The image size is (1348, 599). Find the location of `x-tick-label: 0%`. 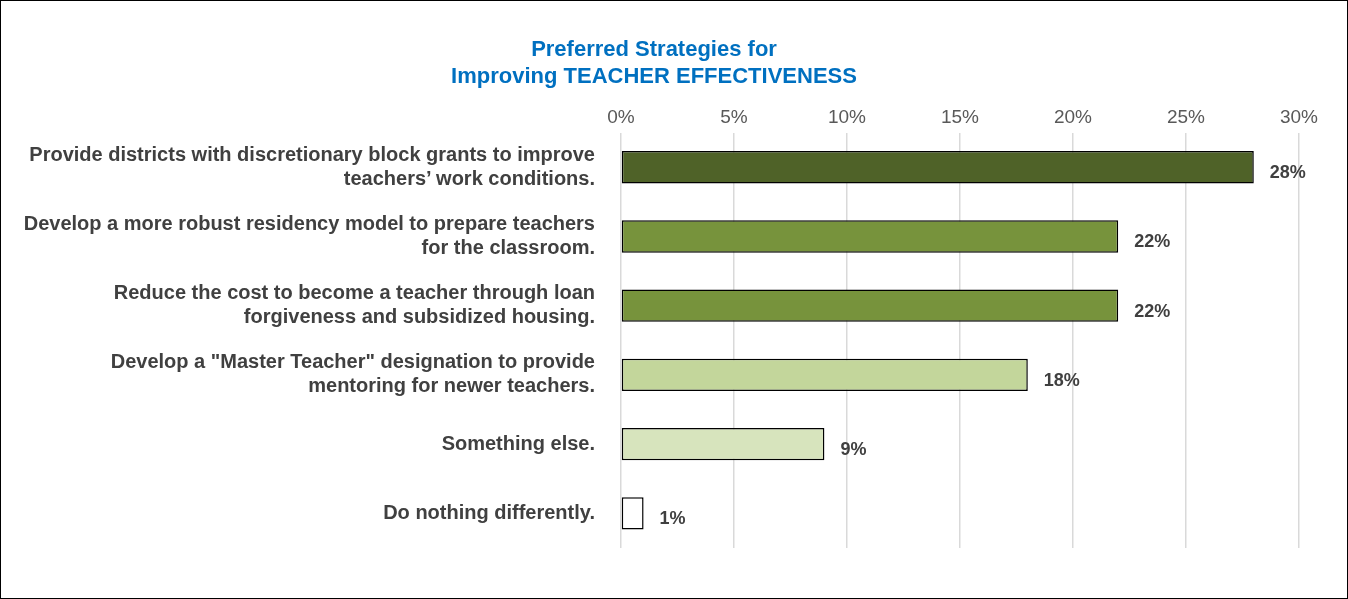

x-tick-label: 0% is located at coordinates (621, 117).